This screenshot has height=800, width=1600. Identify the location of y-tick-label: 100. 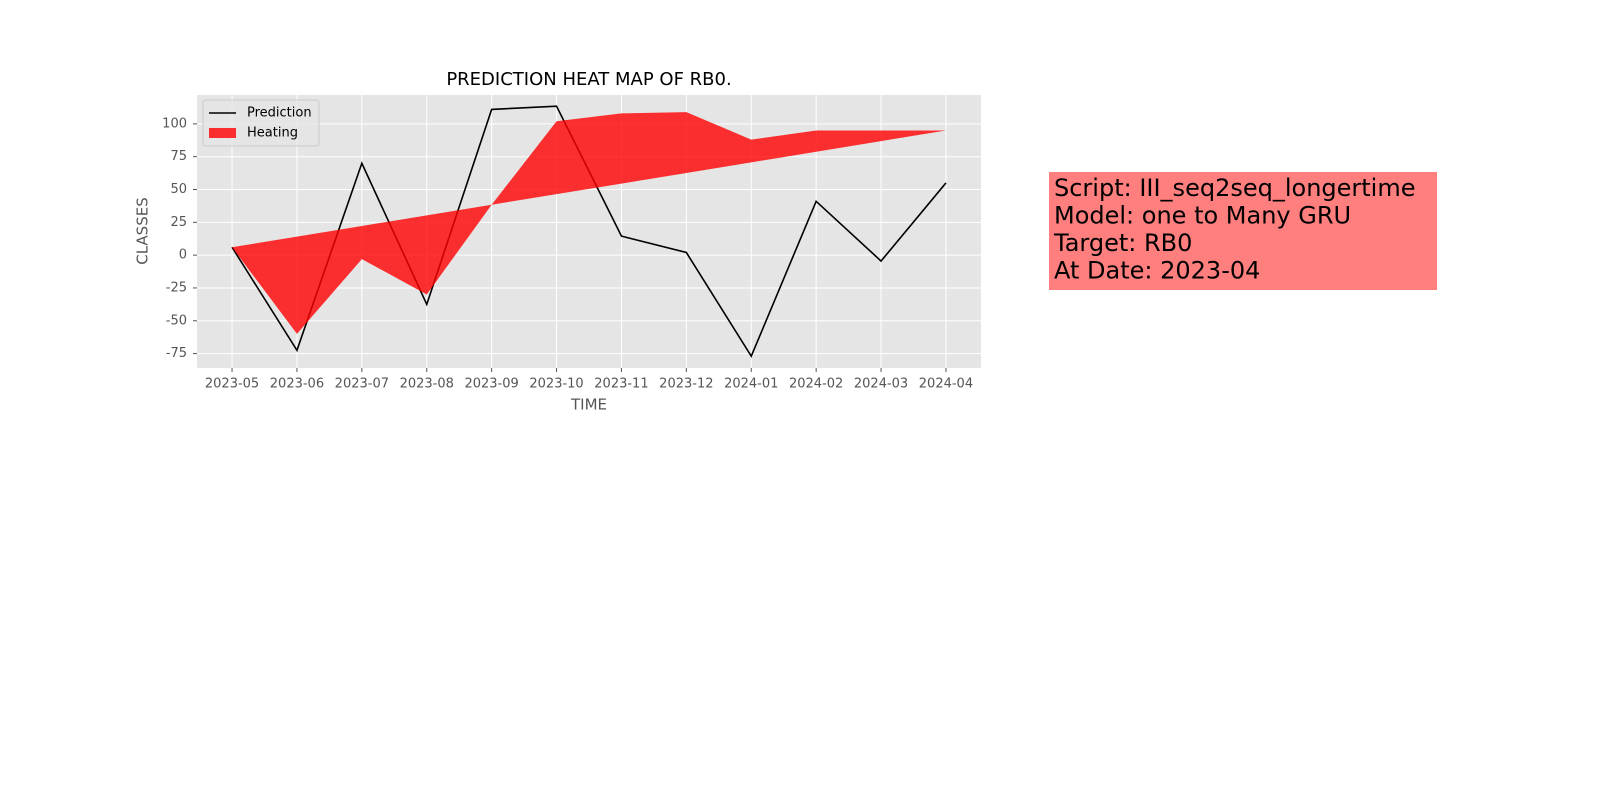
(174, 123).